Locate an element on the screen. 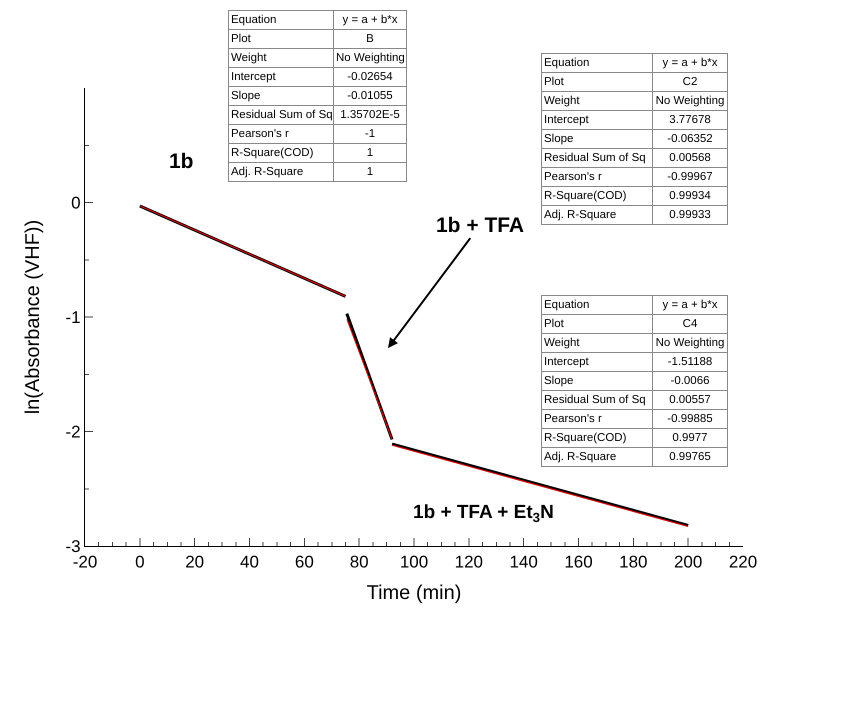  text: Weight is located at coordinates (281, 58).